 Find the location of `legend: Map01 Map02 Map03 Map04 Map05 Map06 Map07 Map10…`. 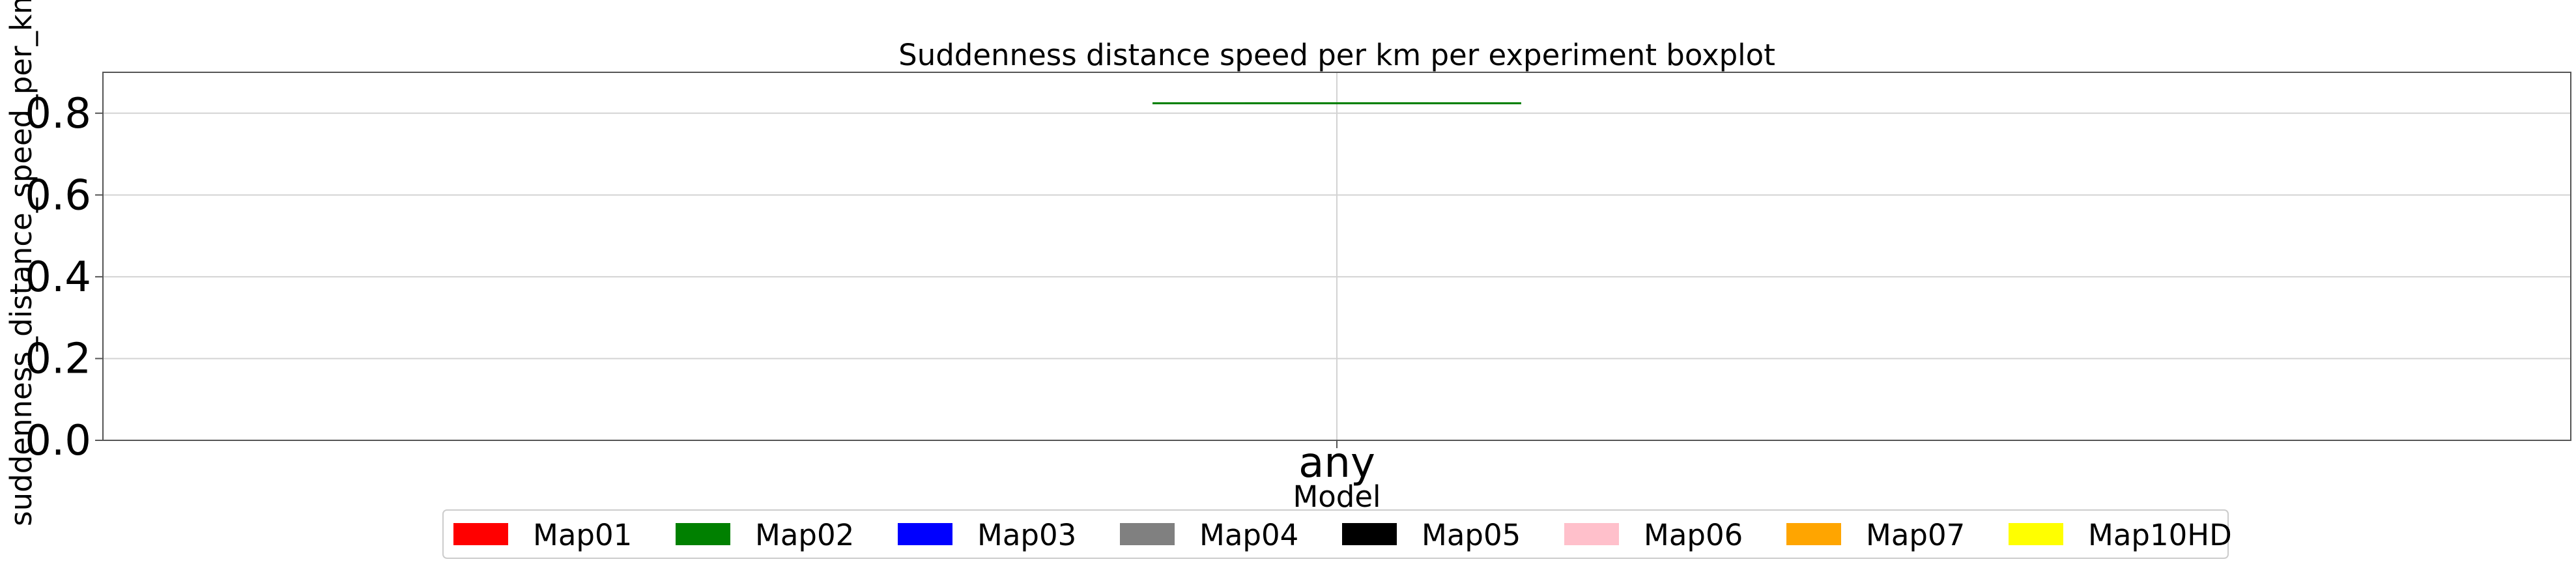

legend: Map01 Map02 Map03 Map04 Map05 Map06 Map07 Map10… is located at coordinates (1337, 534).